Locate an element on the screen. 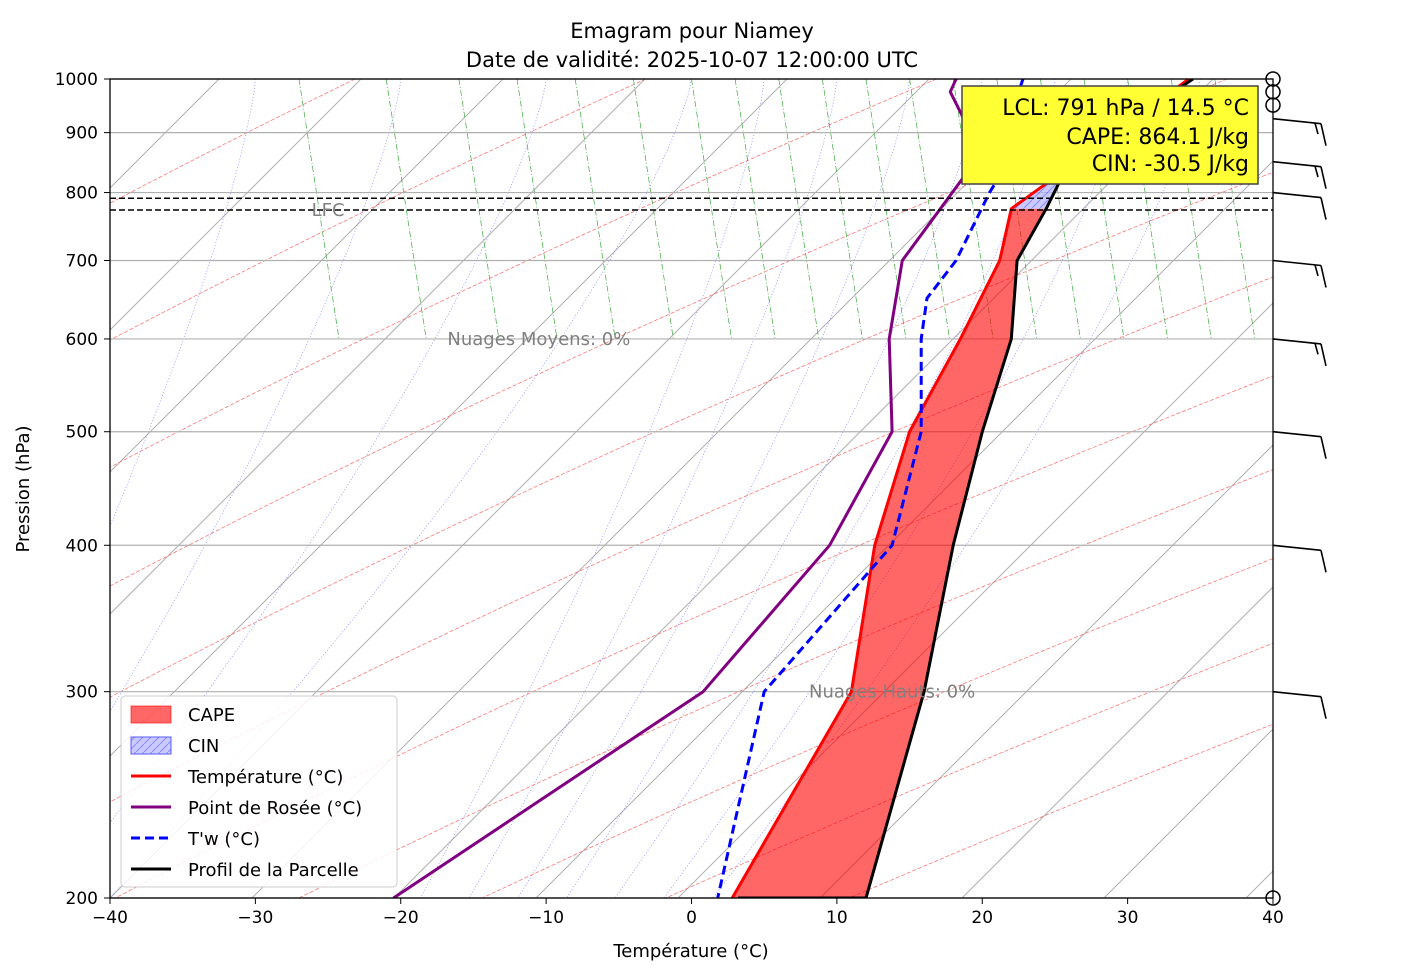 The image size is (1404, 978). y-tick-label: 300 is located at coordinates (82, 693).